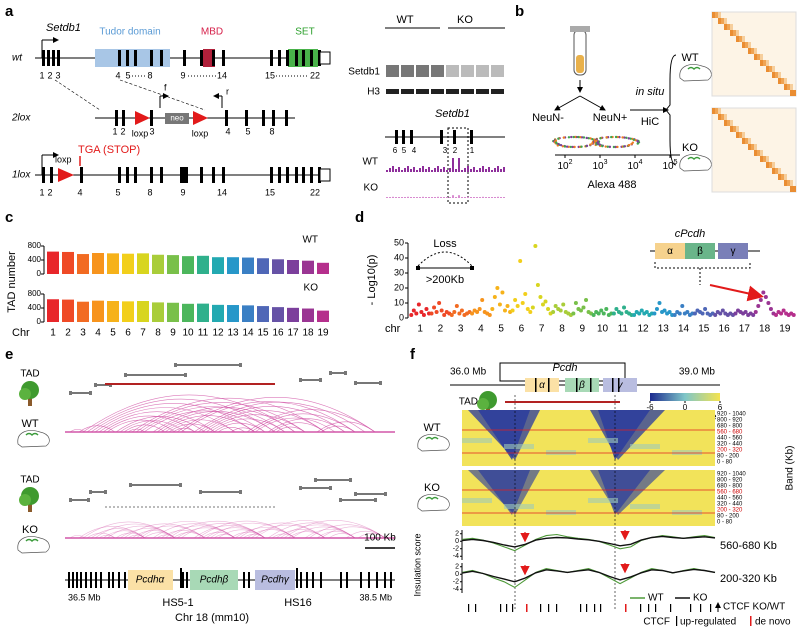 The image size is (800, 630). I want to click on x-tick-label: 8, so click(158, 333).